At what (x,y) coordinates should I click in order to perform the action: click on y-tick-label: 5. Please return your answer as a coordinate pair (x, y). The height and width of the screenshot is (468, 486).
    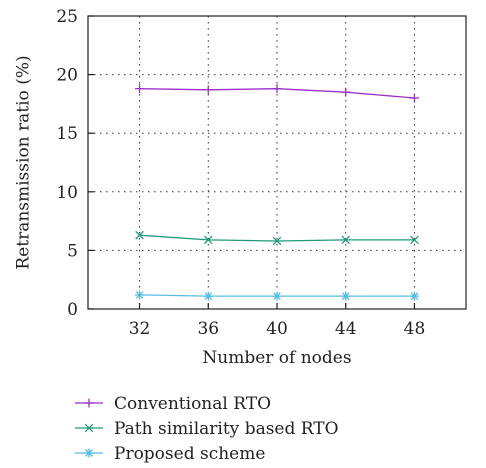
    Looking at the image, I should click on (72, 251).